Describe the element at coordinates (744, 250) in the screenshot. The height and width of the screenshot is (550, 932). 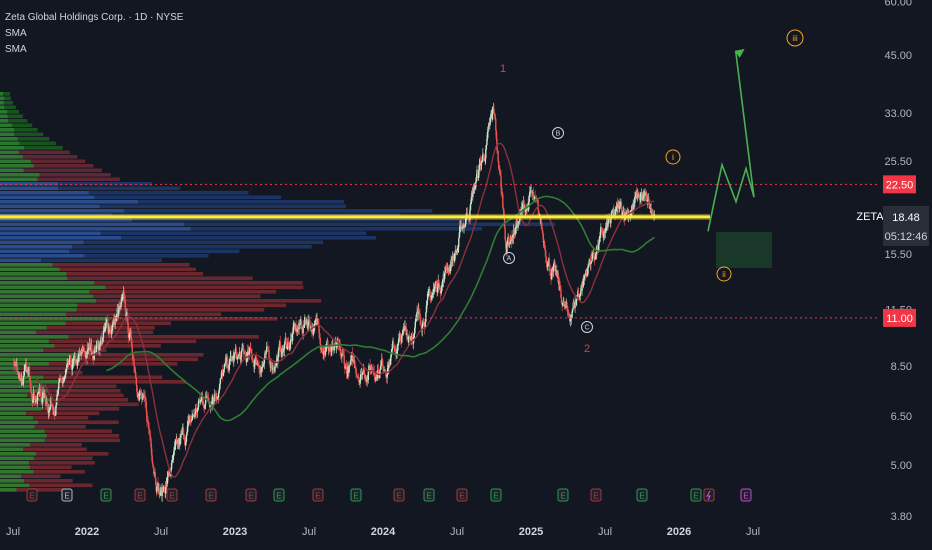
I see `target-zone-box` at that location.